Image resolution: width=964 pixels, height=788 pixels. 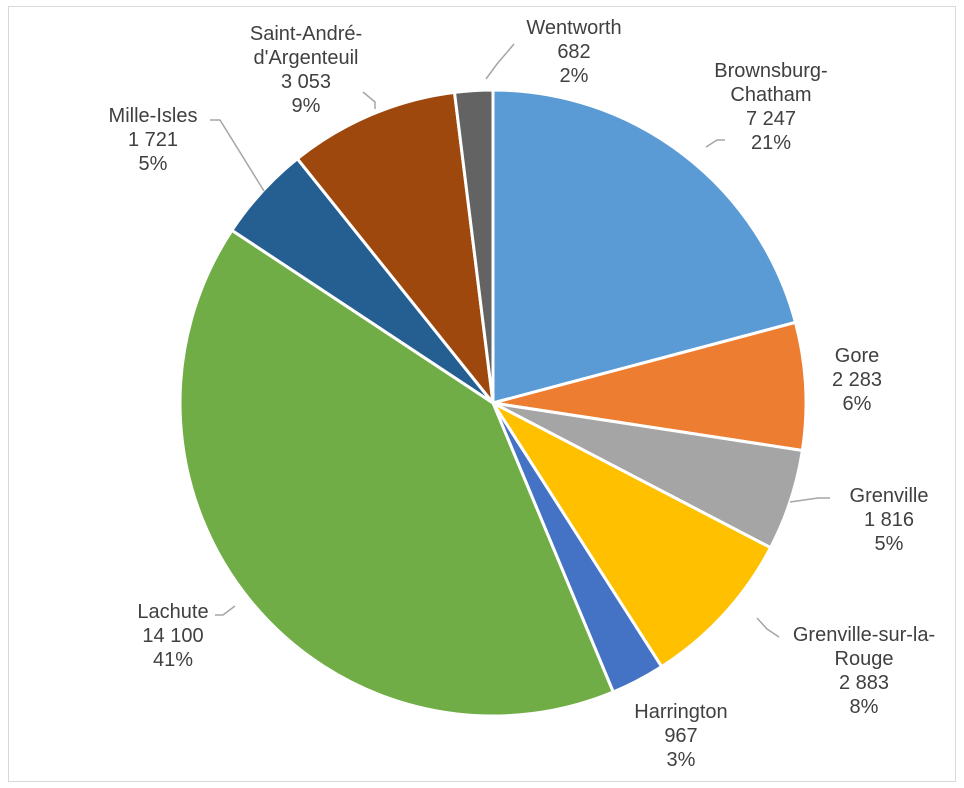 I want to click on data-label-1: Gore 2 283 6%, so click(x=857, y=380).